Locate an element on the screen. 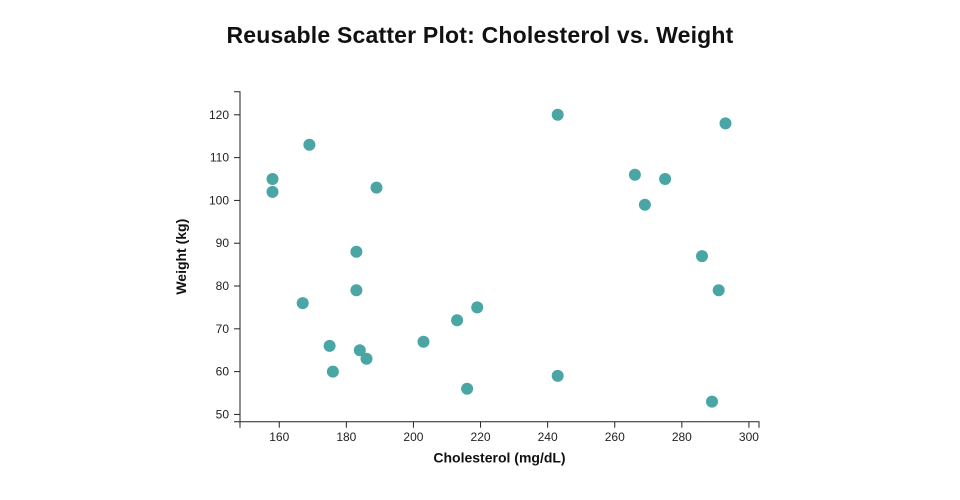 The image size is (960, 500). y-tick-label: 120 is located at coordinates (219, 115).